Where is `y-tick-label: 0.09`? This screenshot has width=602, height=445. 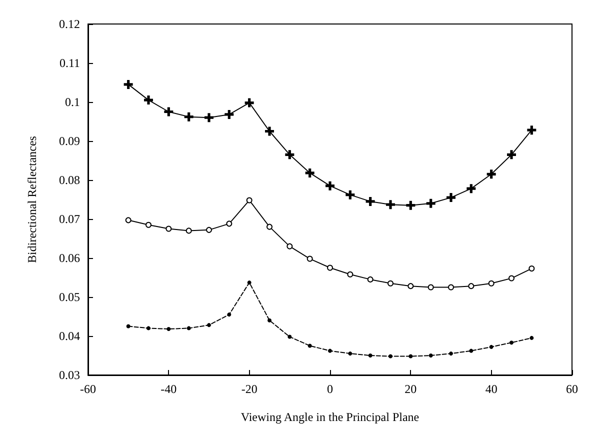 y-tick-label: 0.09 is located at coordinates (69, 141).